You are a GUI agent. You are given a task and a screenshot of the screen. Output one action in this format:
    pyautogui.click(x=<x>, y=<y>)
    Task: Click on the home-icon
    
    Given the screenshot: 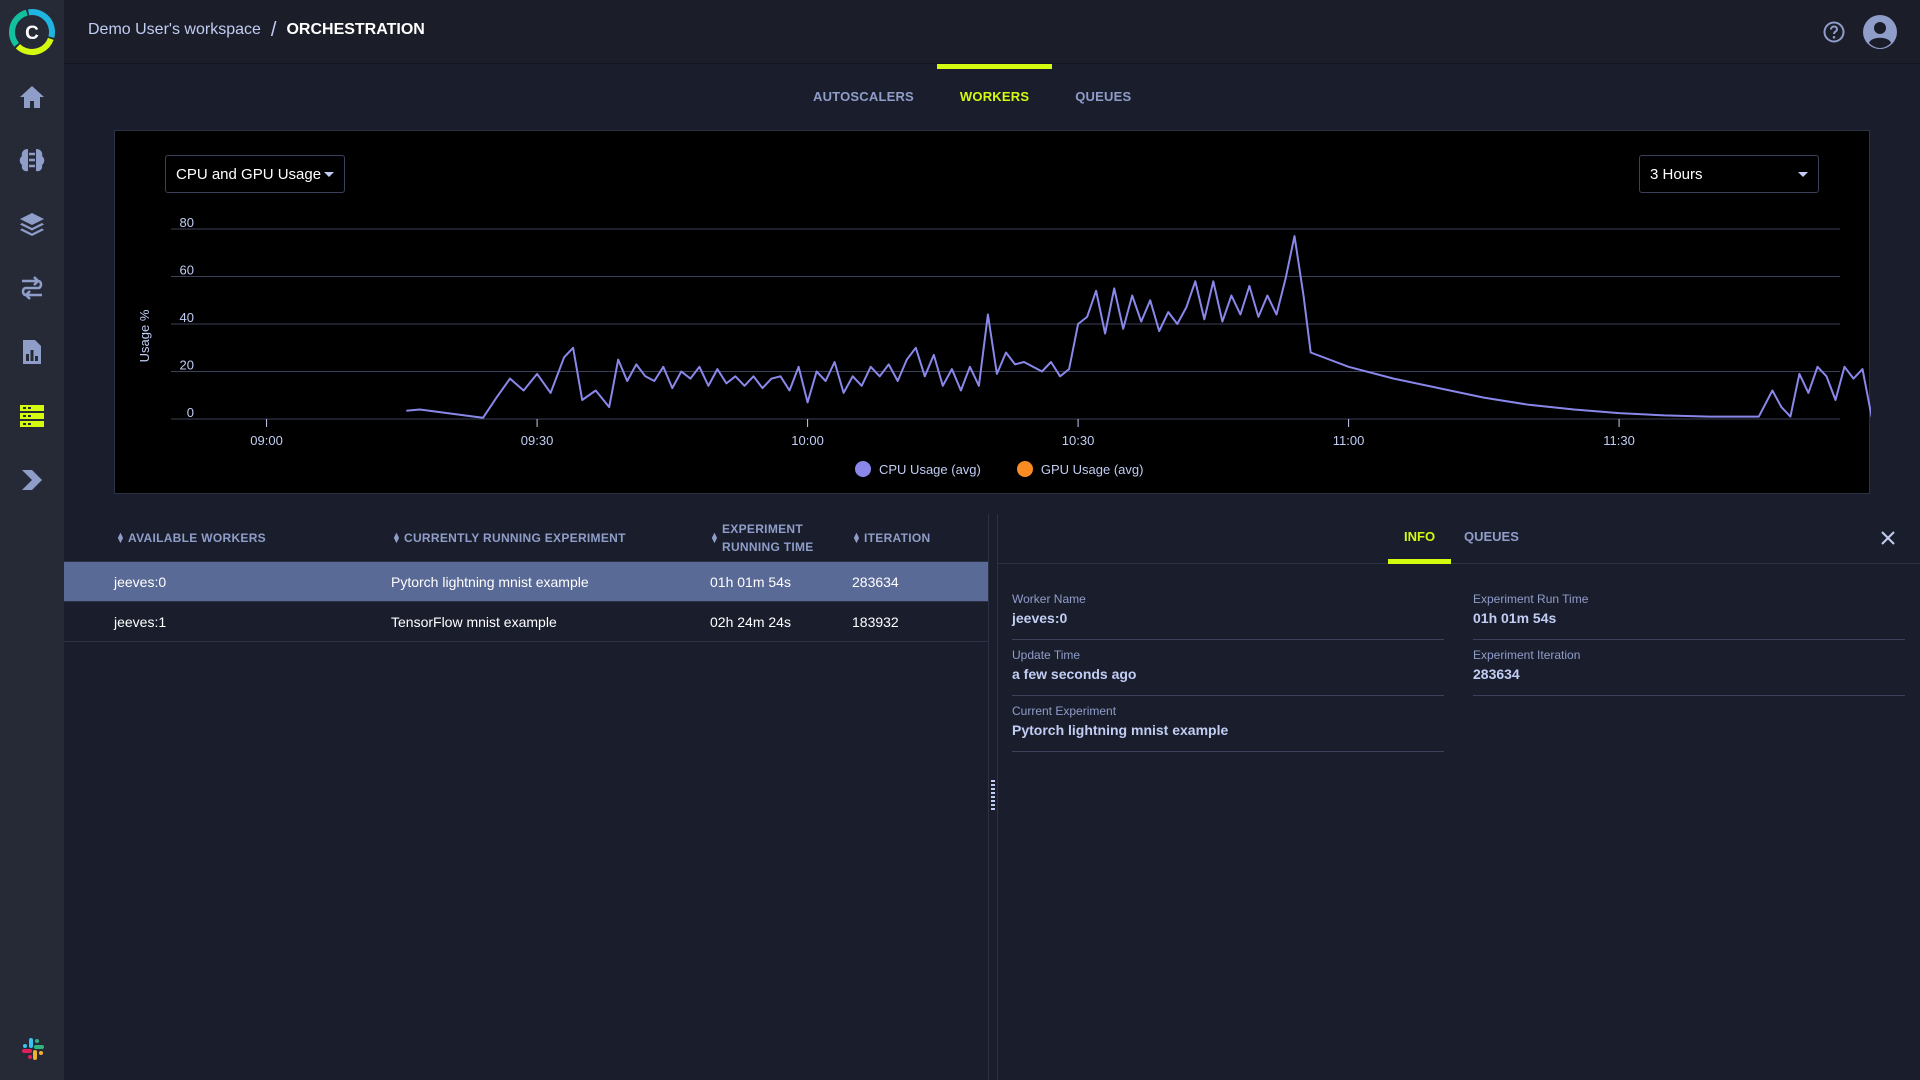 What is the action you would take?
    pyautogui.click(x=32, y=97)
    